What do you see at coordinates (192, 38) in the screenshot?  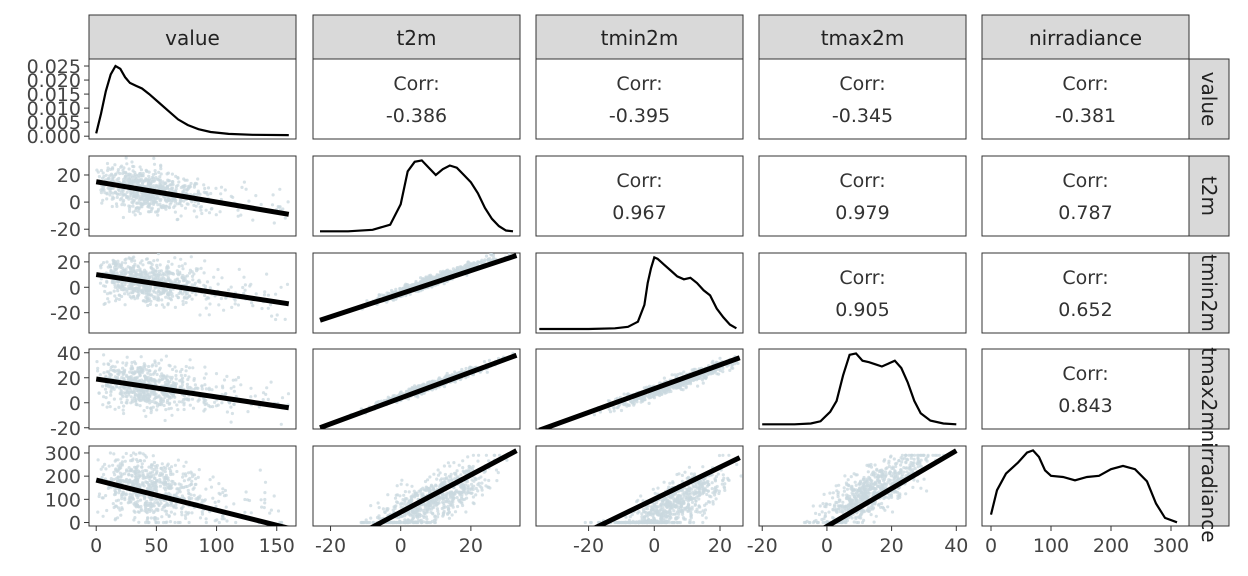 I see `strip-label-value-top: value` at bounding box center [192, 38].